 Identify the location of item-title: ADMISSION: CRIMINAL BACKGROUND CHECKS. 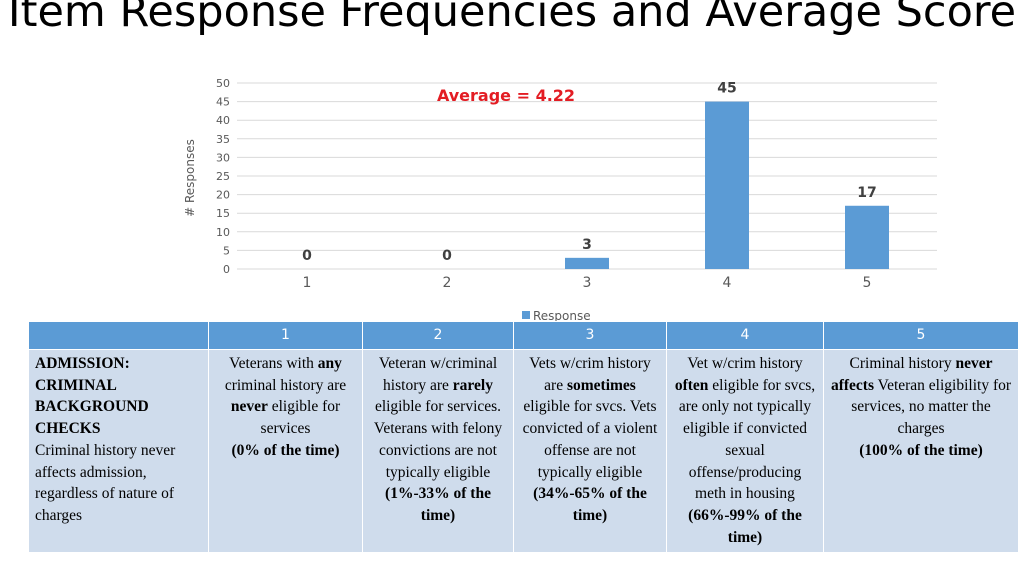
(92, 396).